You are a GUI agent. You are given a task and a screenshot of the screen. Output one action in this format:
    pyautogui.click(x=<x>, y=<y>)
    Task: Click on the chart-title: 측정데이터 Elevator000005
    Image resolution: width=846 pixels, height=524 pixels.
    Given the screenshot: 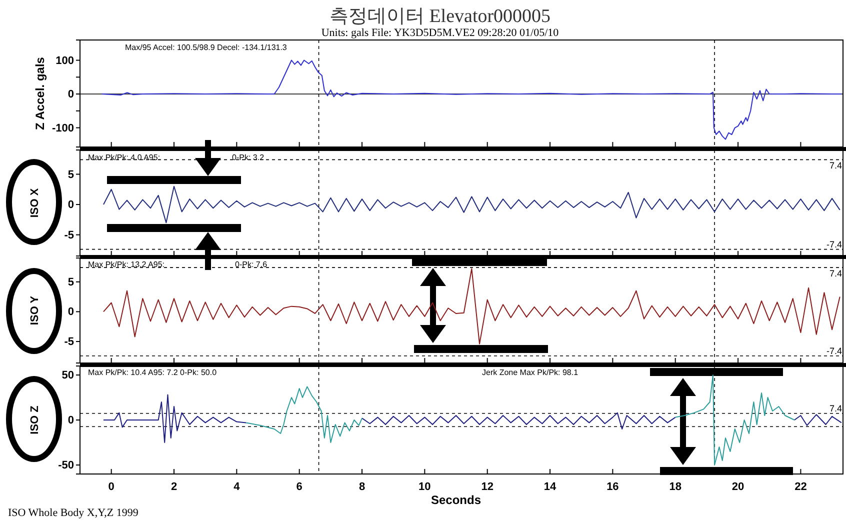 What is the action you would take?
    pyautogui.click(x=440, y=16)
    